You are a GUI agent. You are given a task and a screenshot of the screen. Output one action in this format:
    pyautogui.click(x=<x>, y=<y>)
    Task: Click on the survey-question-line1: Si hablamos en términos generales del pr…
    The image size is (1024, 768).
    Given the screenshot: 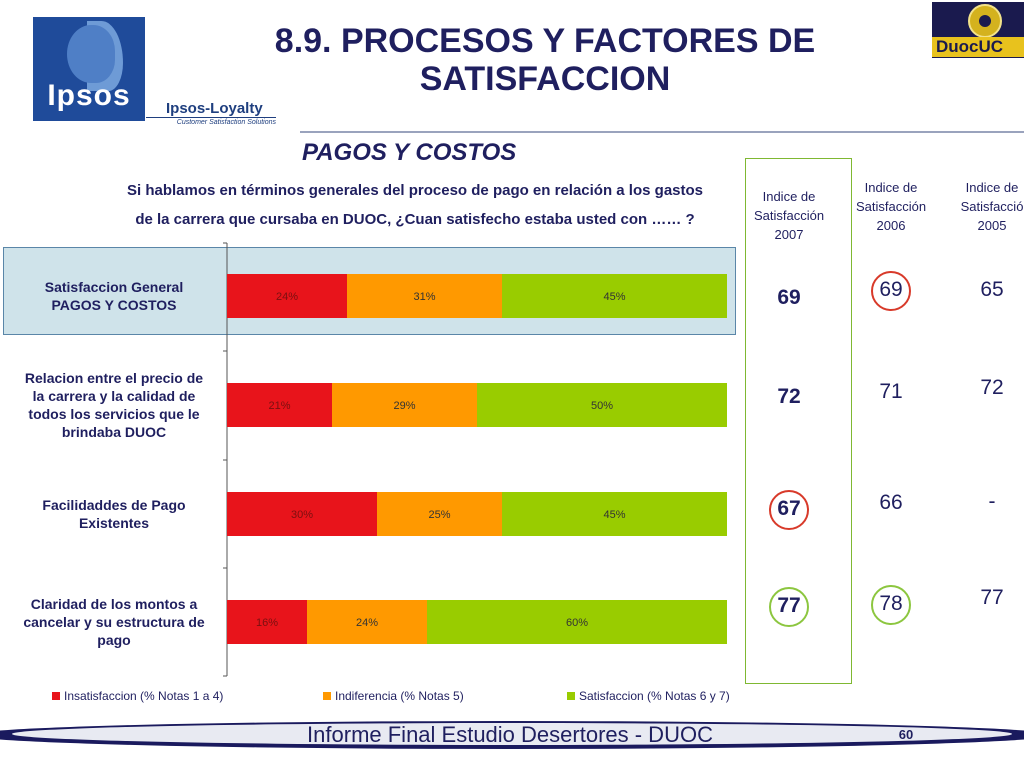 What is the action you would take?
    pyautogui.click(x=414, y=190)
    